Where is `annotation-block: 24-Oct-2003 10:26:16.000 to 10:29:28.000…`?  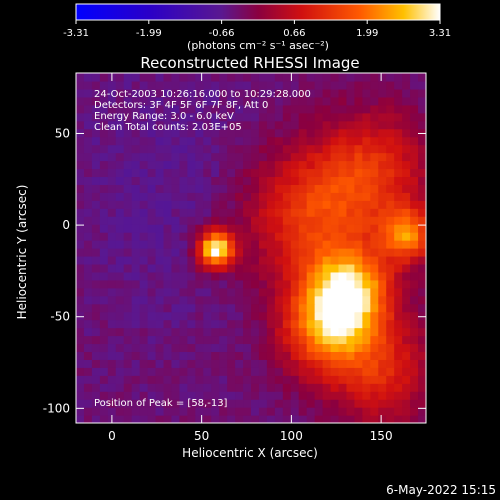
annotation-block: 24-Oct-2003 10:26:16.000 to 10:29:28.000… is located at coordinates (202, 111).